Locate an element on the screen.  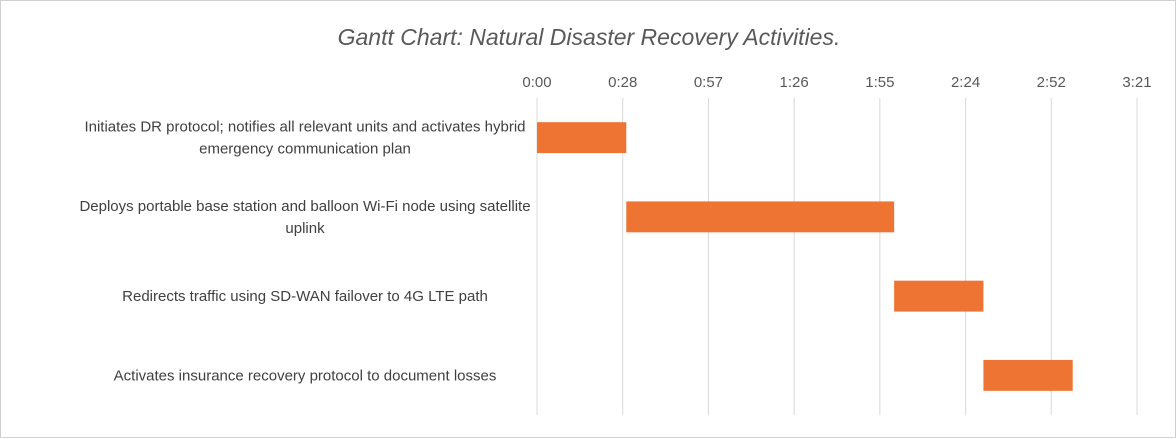
x-tick-label: 1:26 is located at coordinates (794, 82).